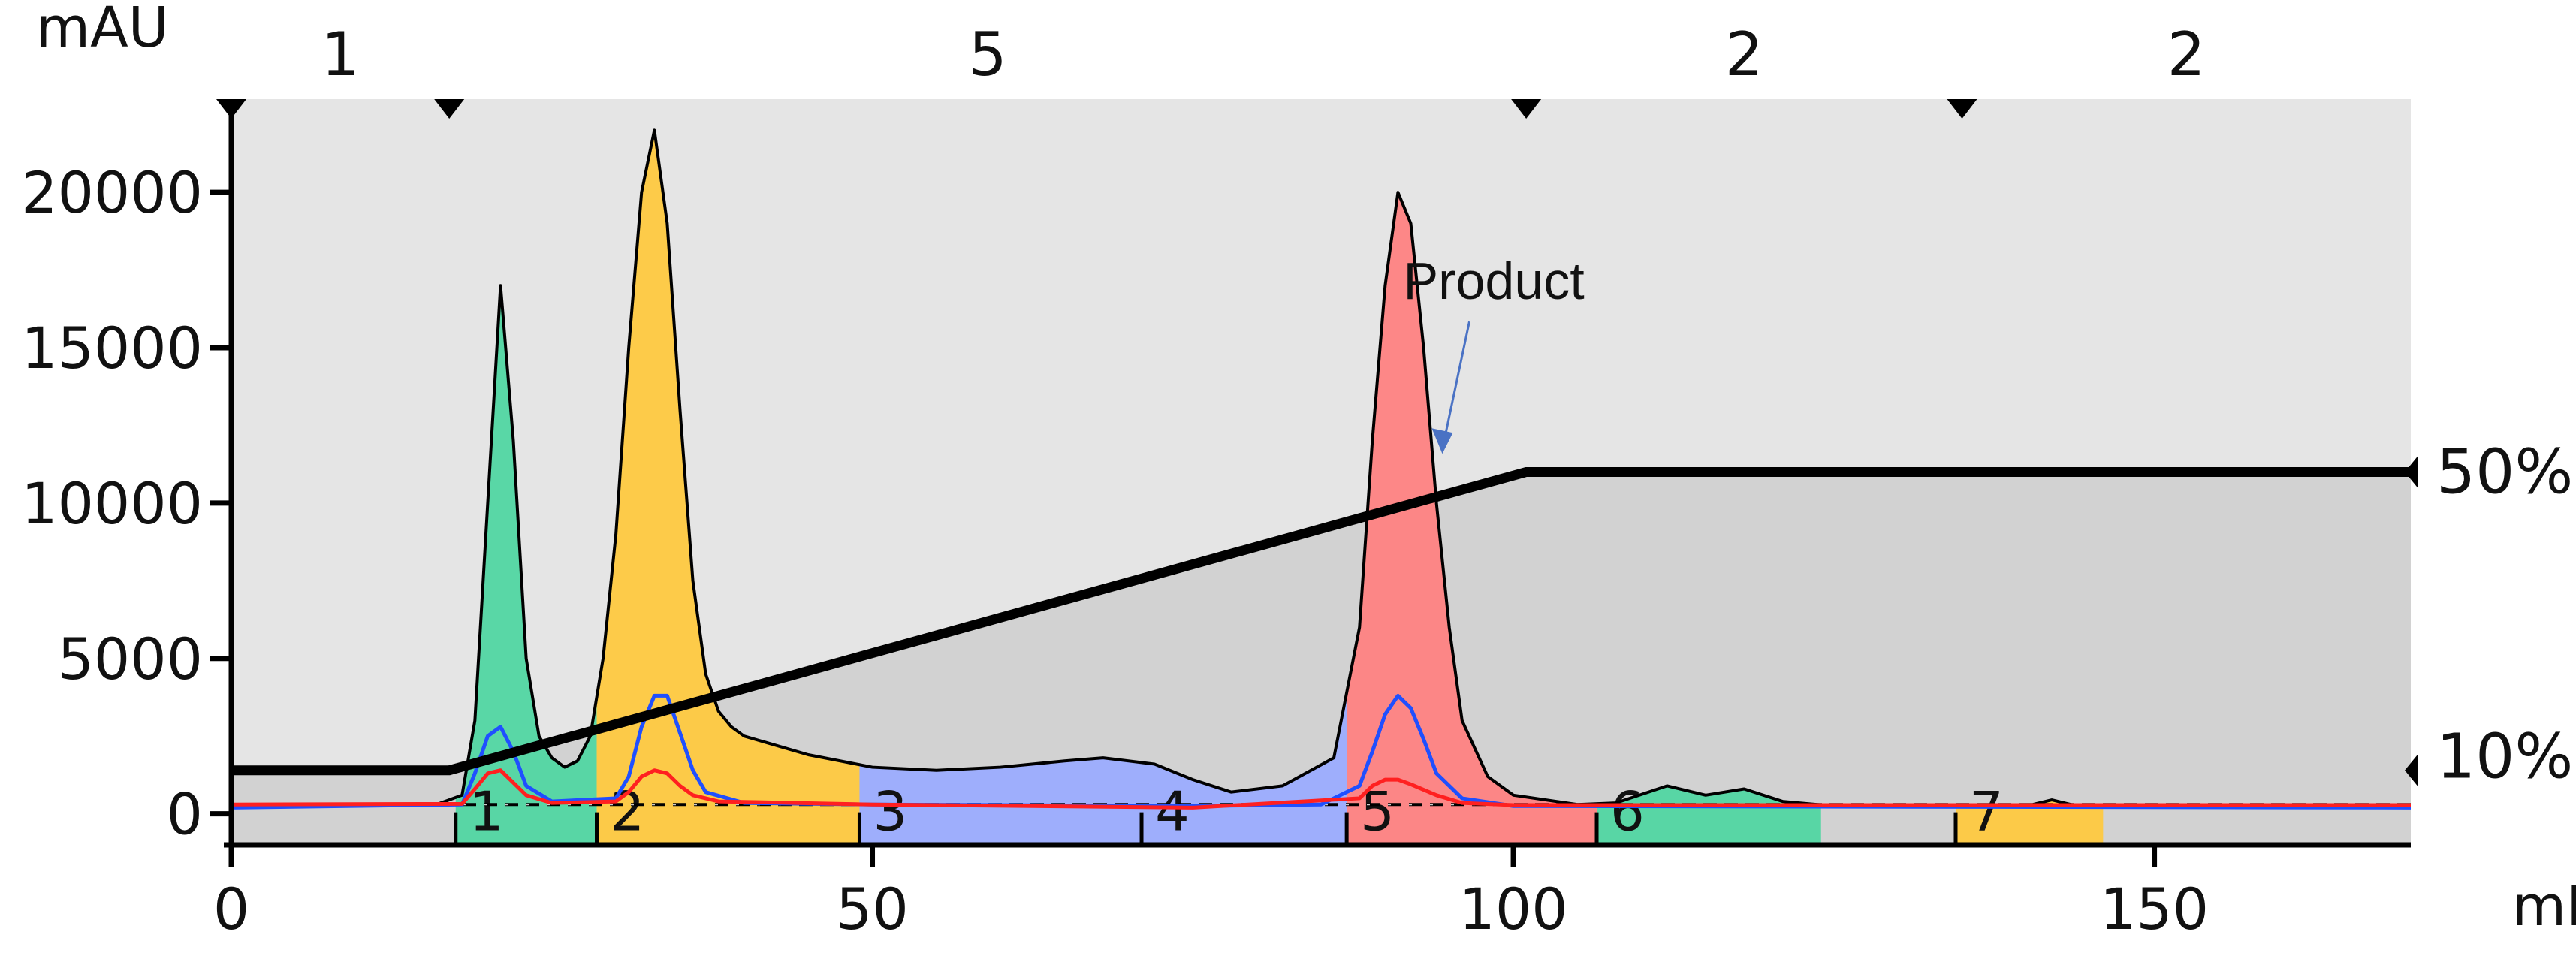 Image resolution: width=2576 pixels, height=953 pixels. Describe the element at coordinates (112, 192) in the screenshot. I see `y-tick-label: 20000` at that location.